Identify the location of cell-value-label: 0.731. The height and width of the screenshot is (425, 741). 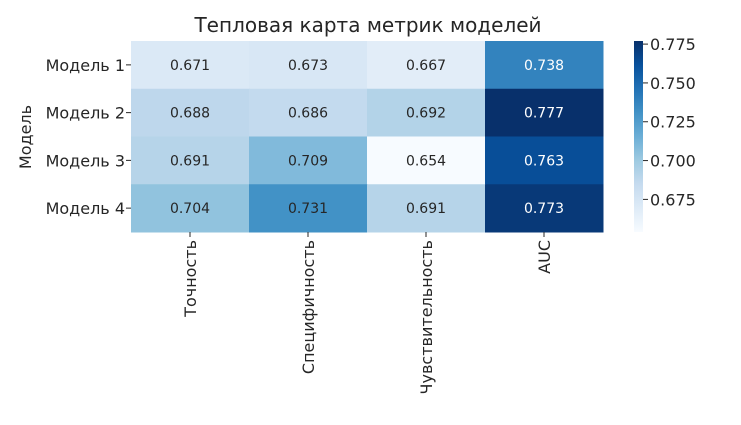
(308, 209).